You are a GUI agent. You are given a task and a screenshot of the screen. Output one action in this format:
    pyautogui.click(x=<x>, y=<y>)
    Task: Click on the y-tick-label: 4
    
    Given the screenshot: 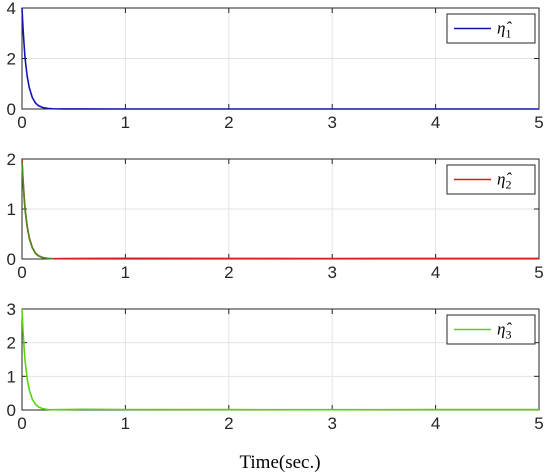 What is the action you would take?
    pyautogui.click(x=11, y=9)
    